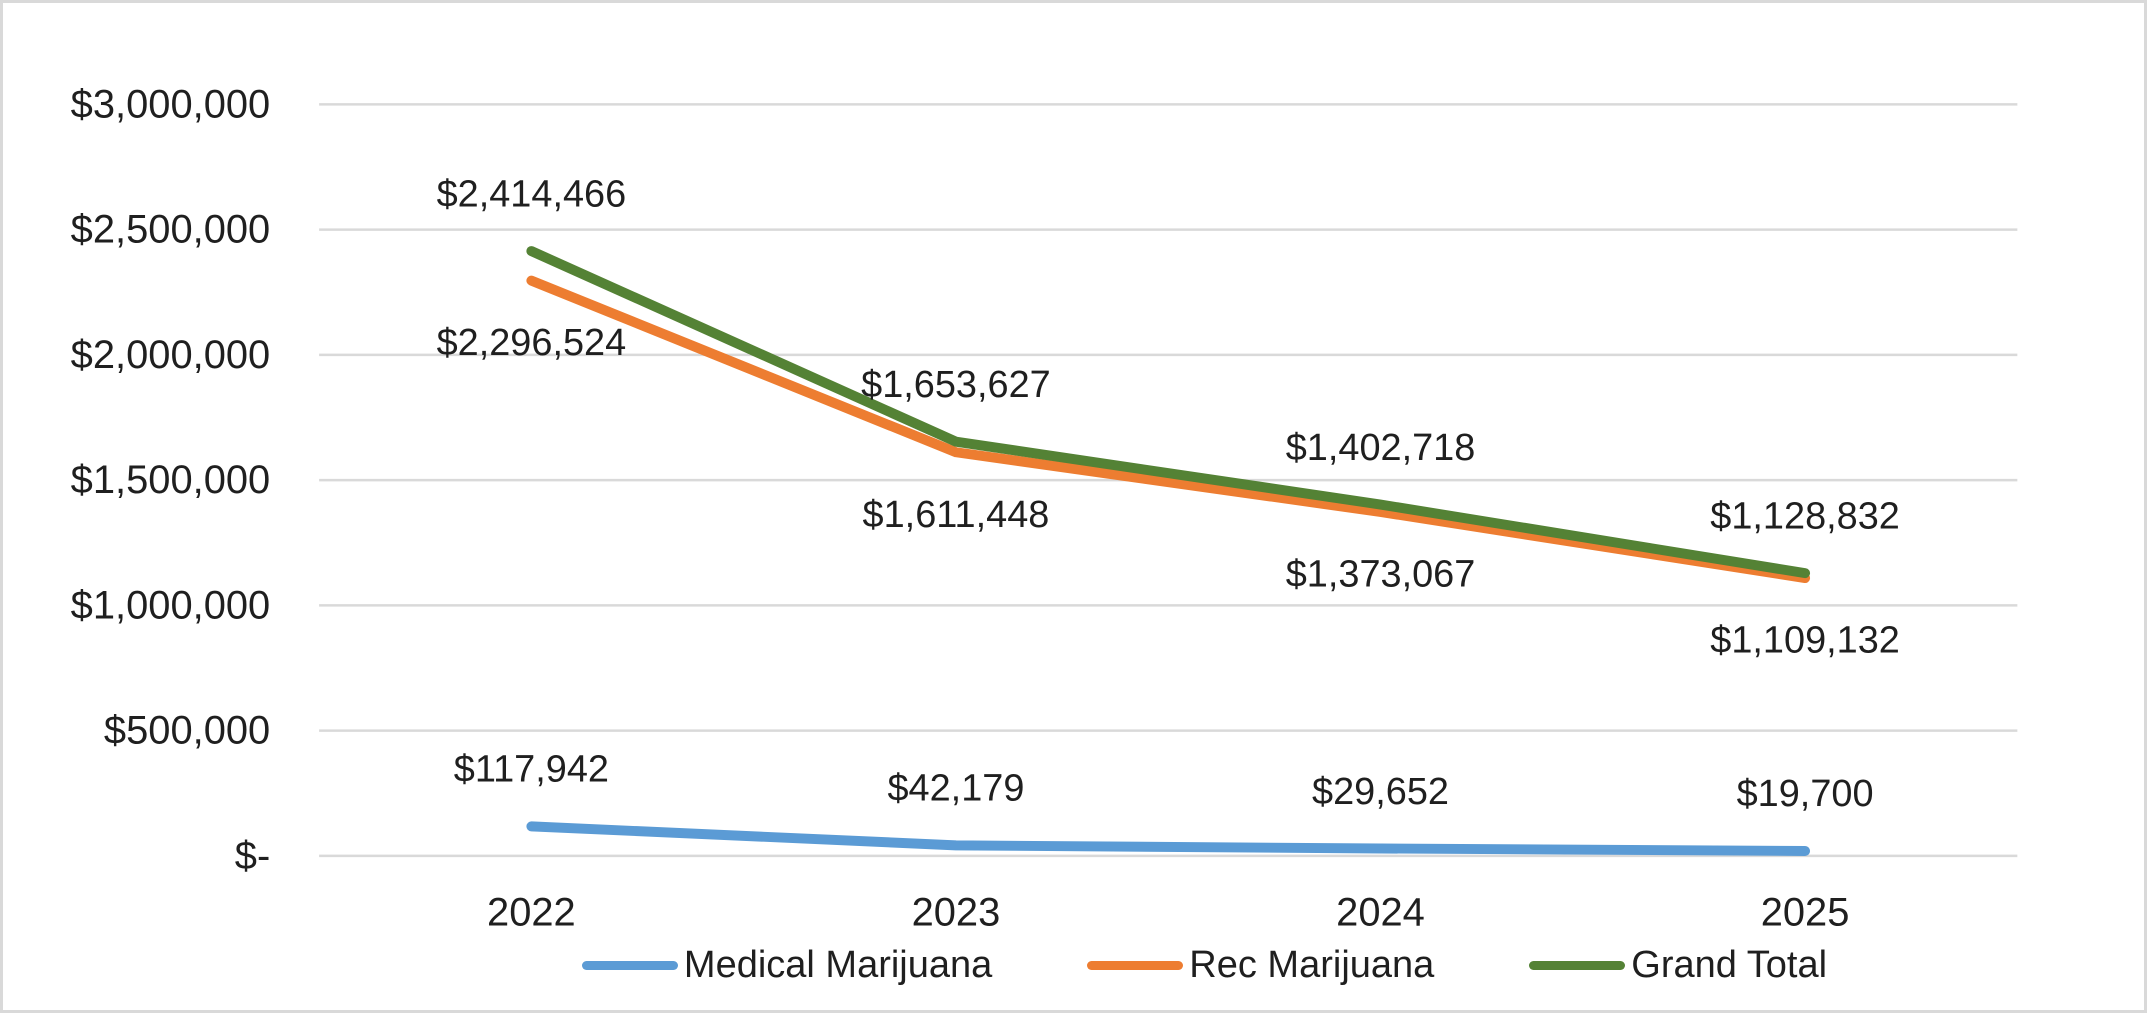 Image resolution: width=2147 pixels, height=1013 pixels. Describe the element at coordinates (956, 913) in the screenshot. I see `x-axis-label: 2023` at that location.